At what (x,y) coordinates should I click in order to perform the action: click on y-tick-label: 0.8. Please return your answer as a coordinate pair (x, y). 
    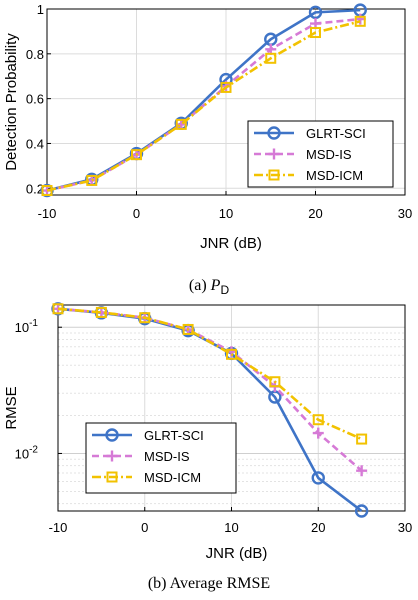
    Looking at the image, I should click on (35, 54).